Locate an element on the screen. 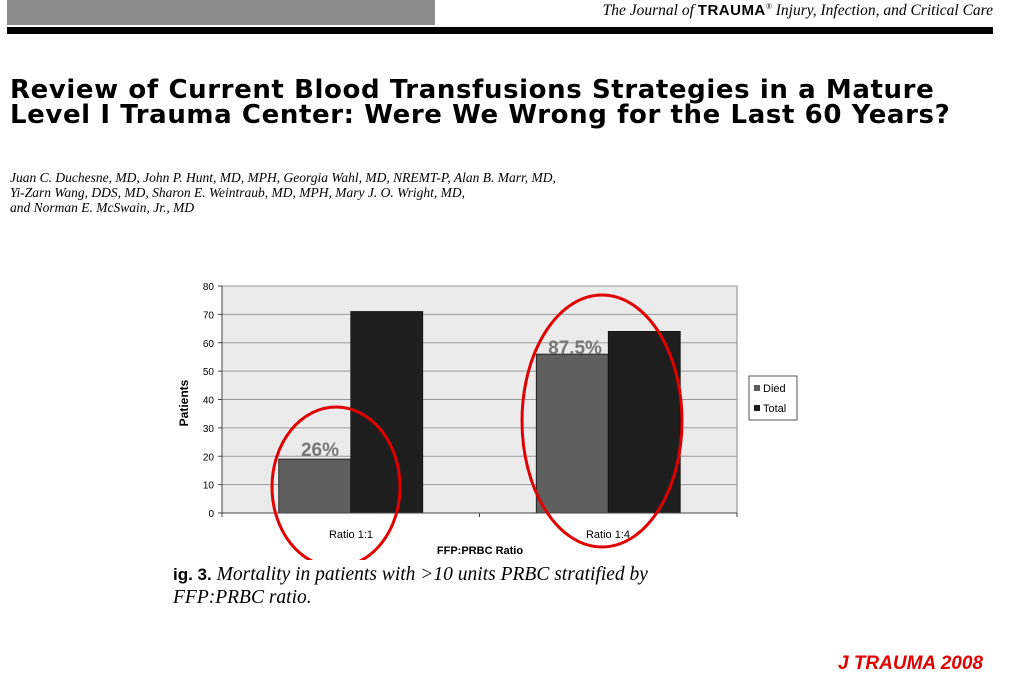  legend-label-died: Died is located at coordinates (774, 389).